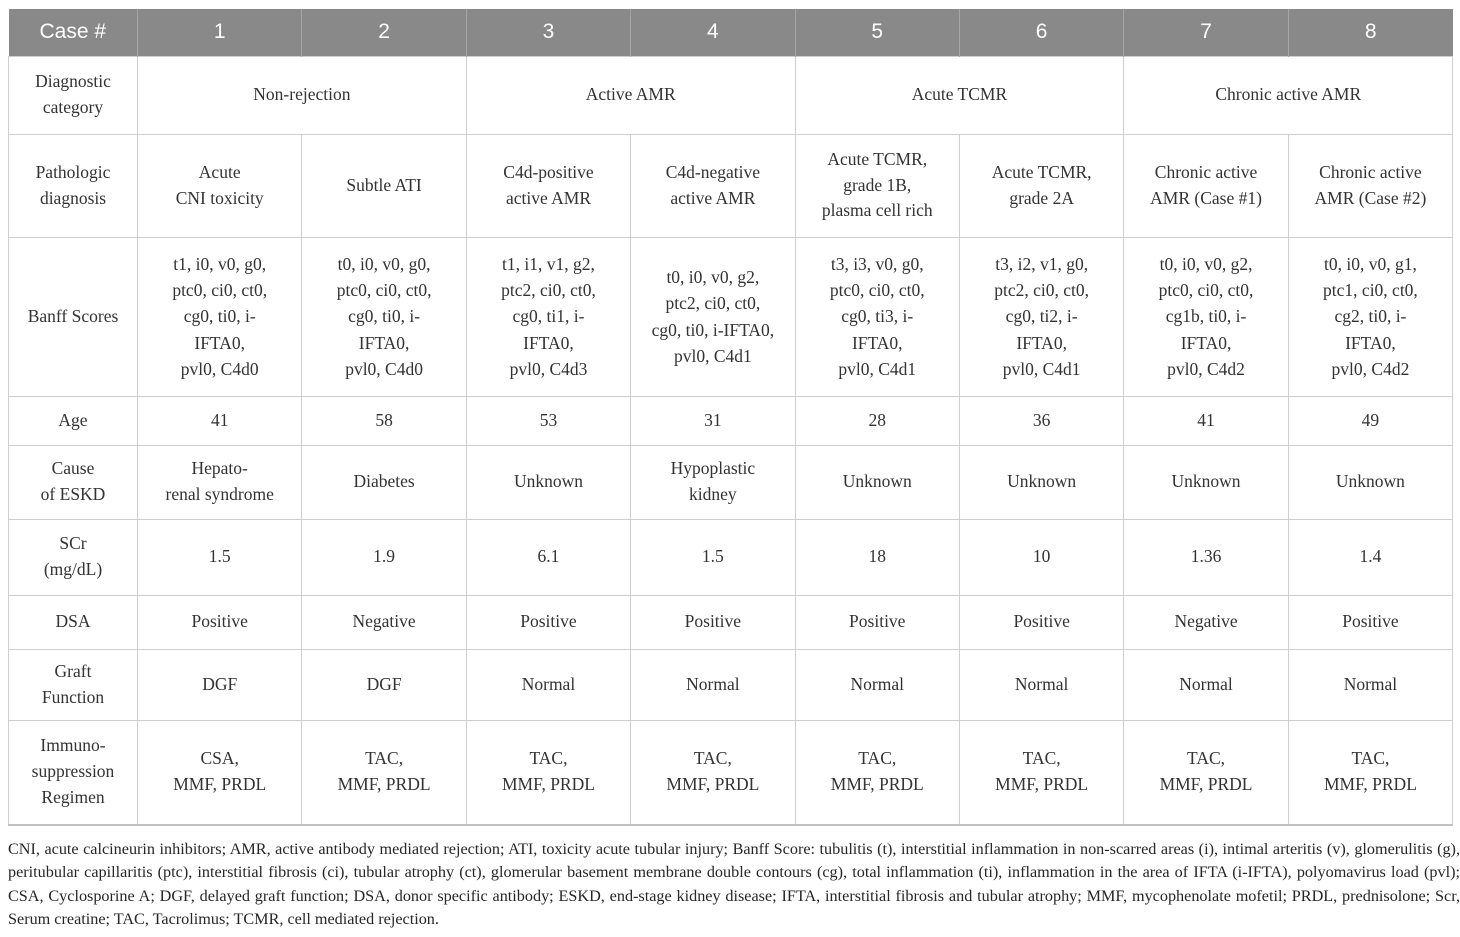  I want to click on cell-scr-6: 10, so click(1041, 557).